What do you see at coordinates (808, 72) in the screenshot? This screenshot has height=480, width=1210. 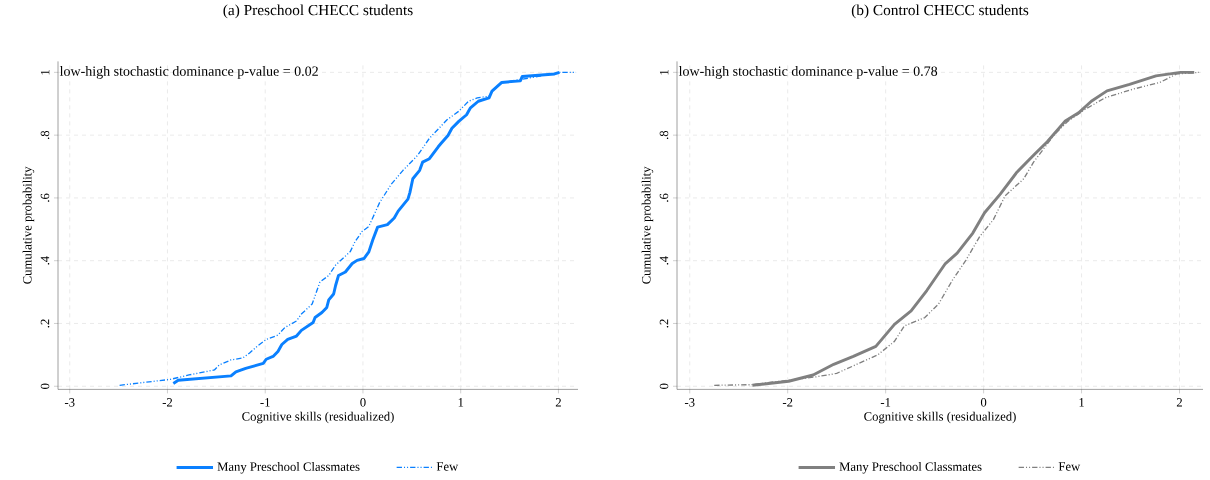 I see `annotation: low-high stochastic dominance p-value = 0.78` at bounding box center [808, 72].